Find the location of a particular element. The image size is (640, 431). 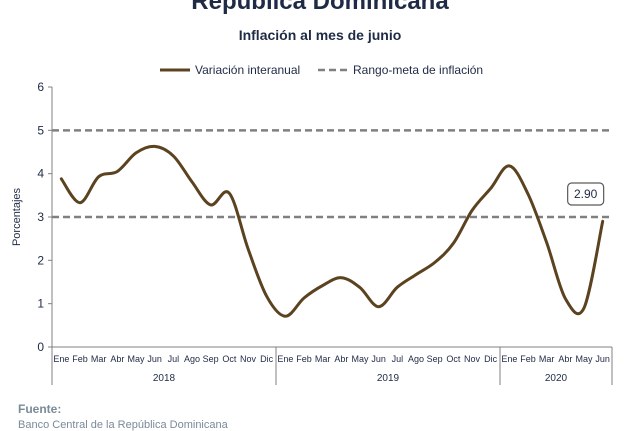

y-tick-label: 0 is located at coordinates (40, 347).